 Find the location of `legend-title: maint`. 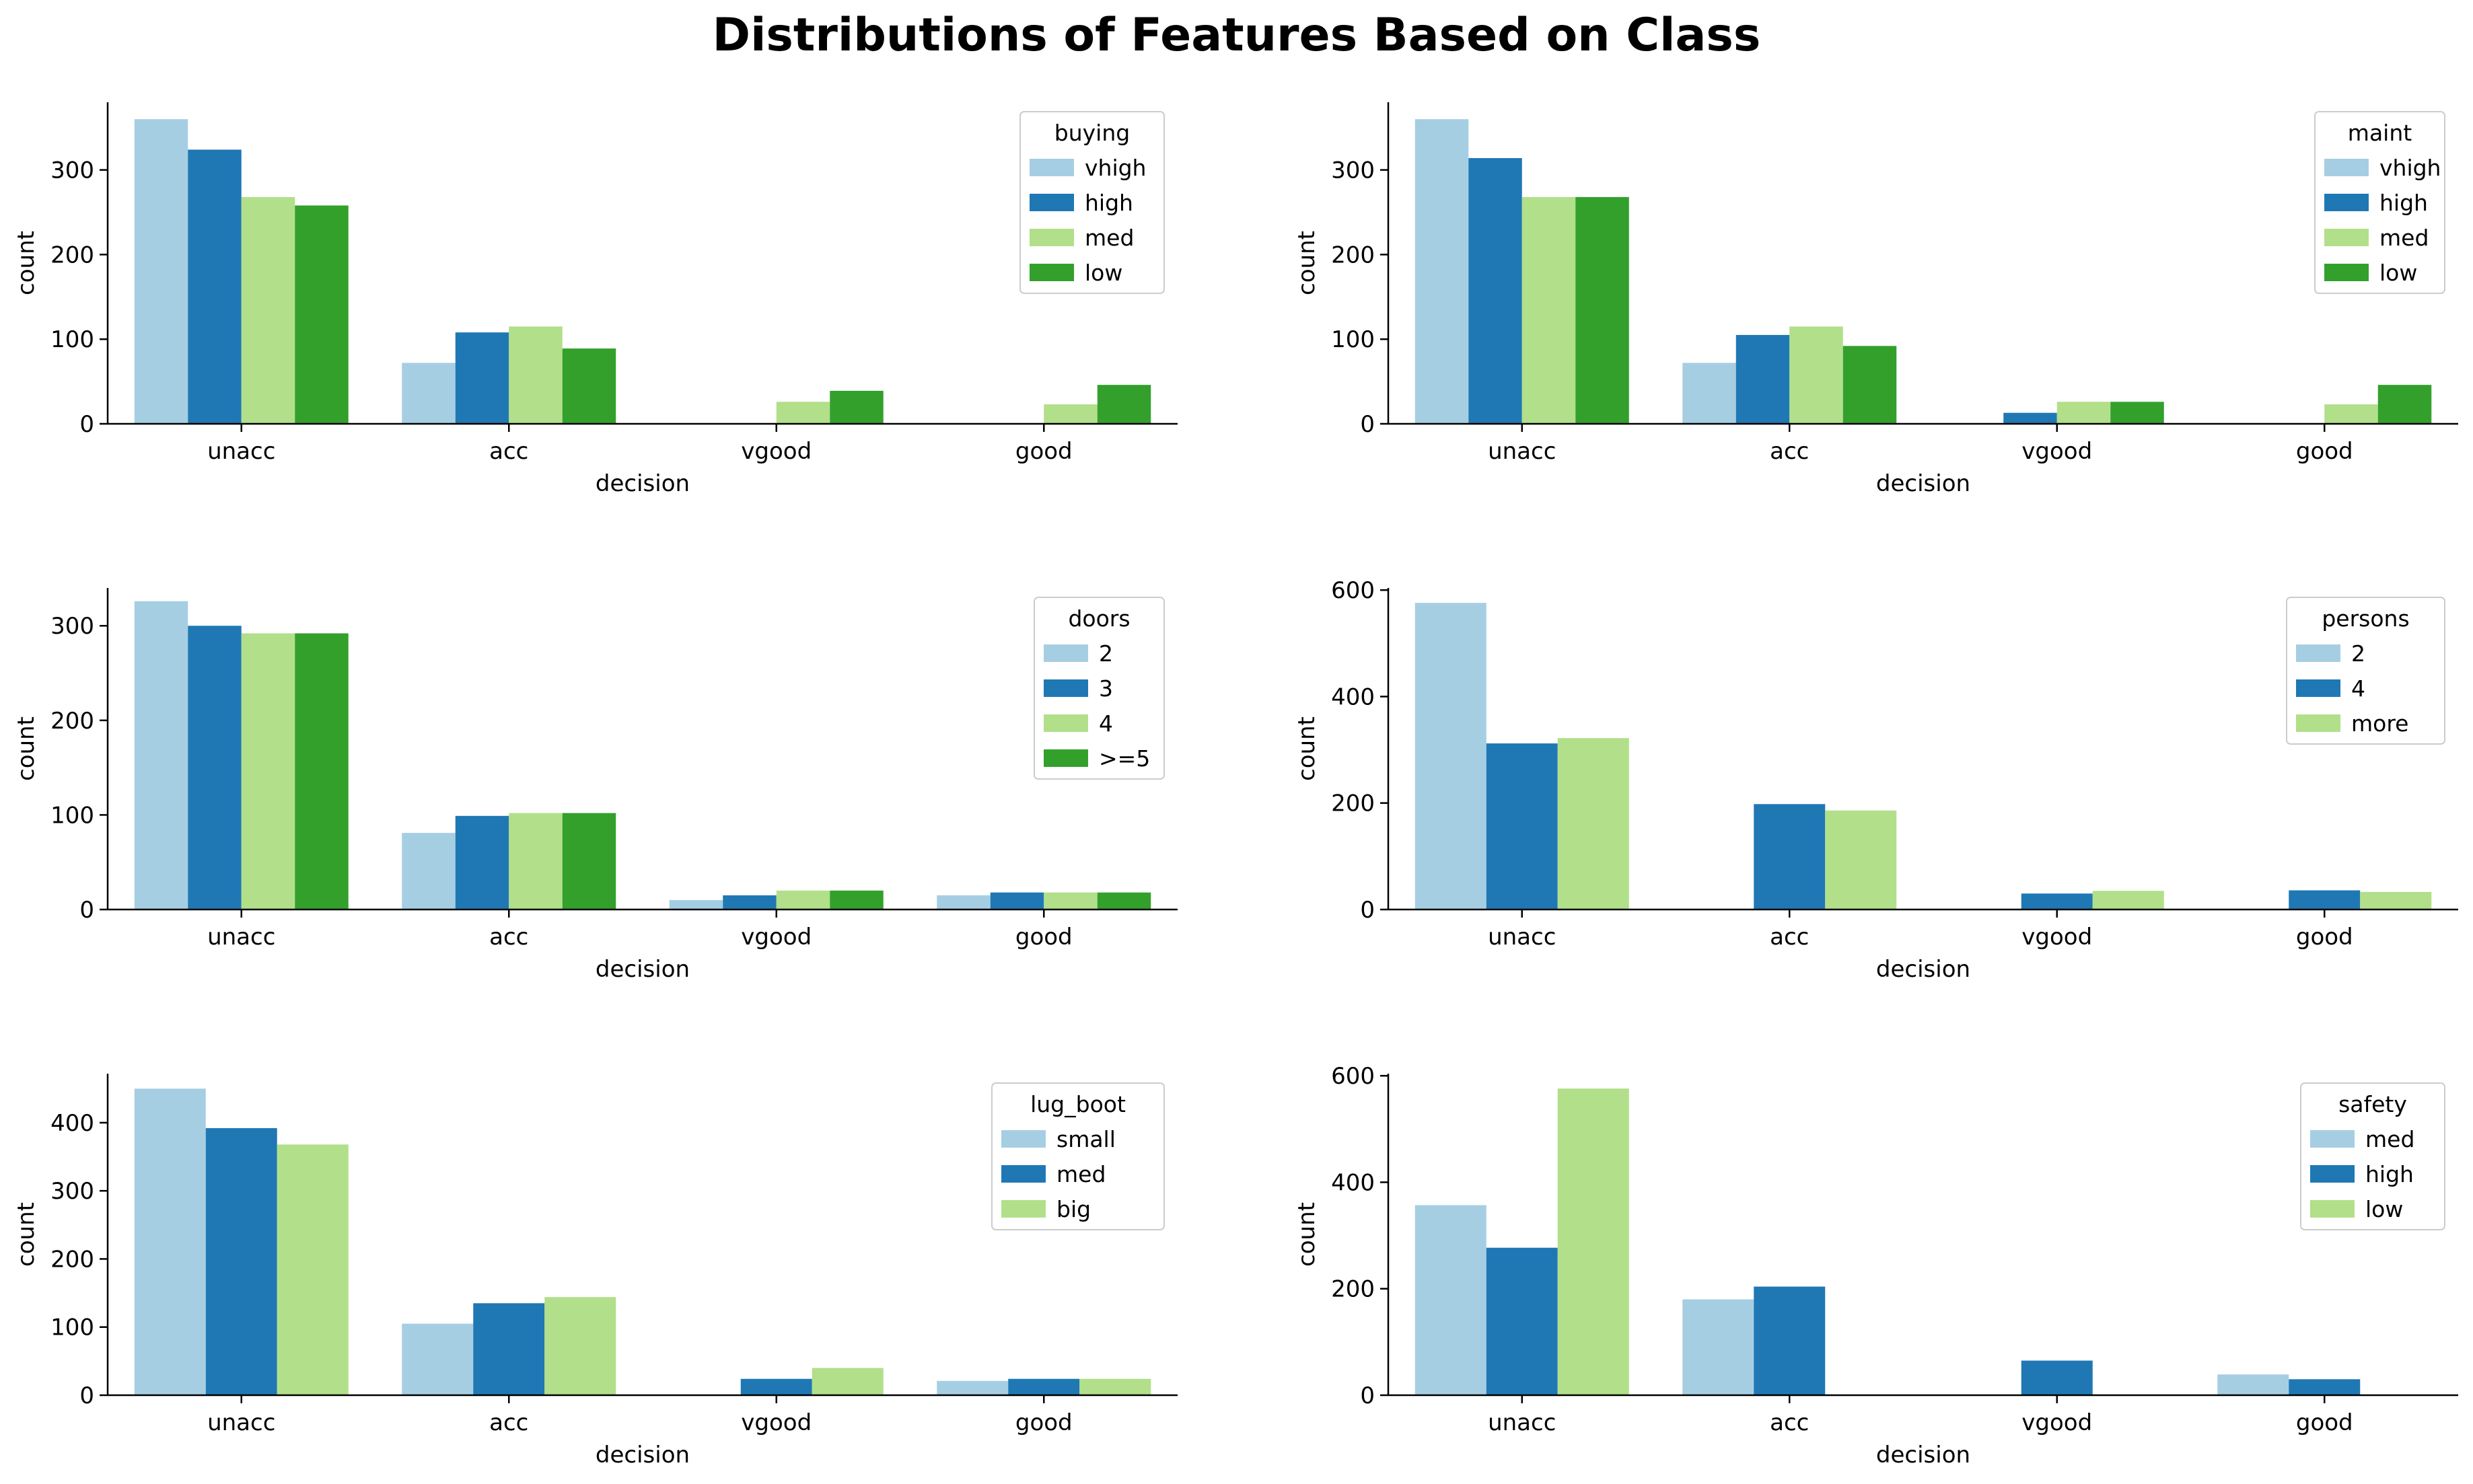

legend-title: maint is located at coordinates (2380, 133).